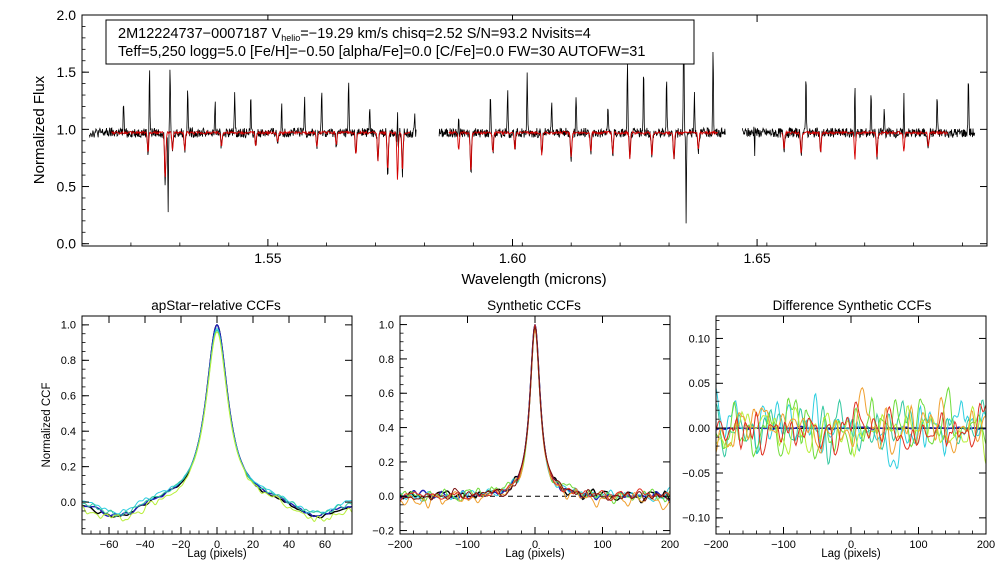 The height and width of the screenshot is (576, 1008). I want to click on synthetic-ccf-ticks: −200 −100 0 100 200 −0.2 0.0 0.2 0.4 0.6 0.8 1.0, so click(525, 433).